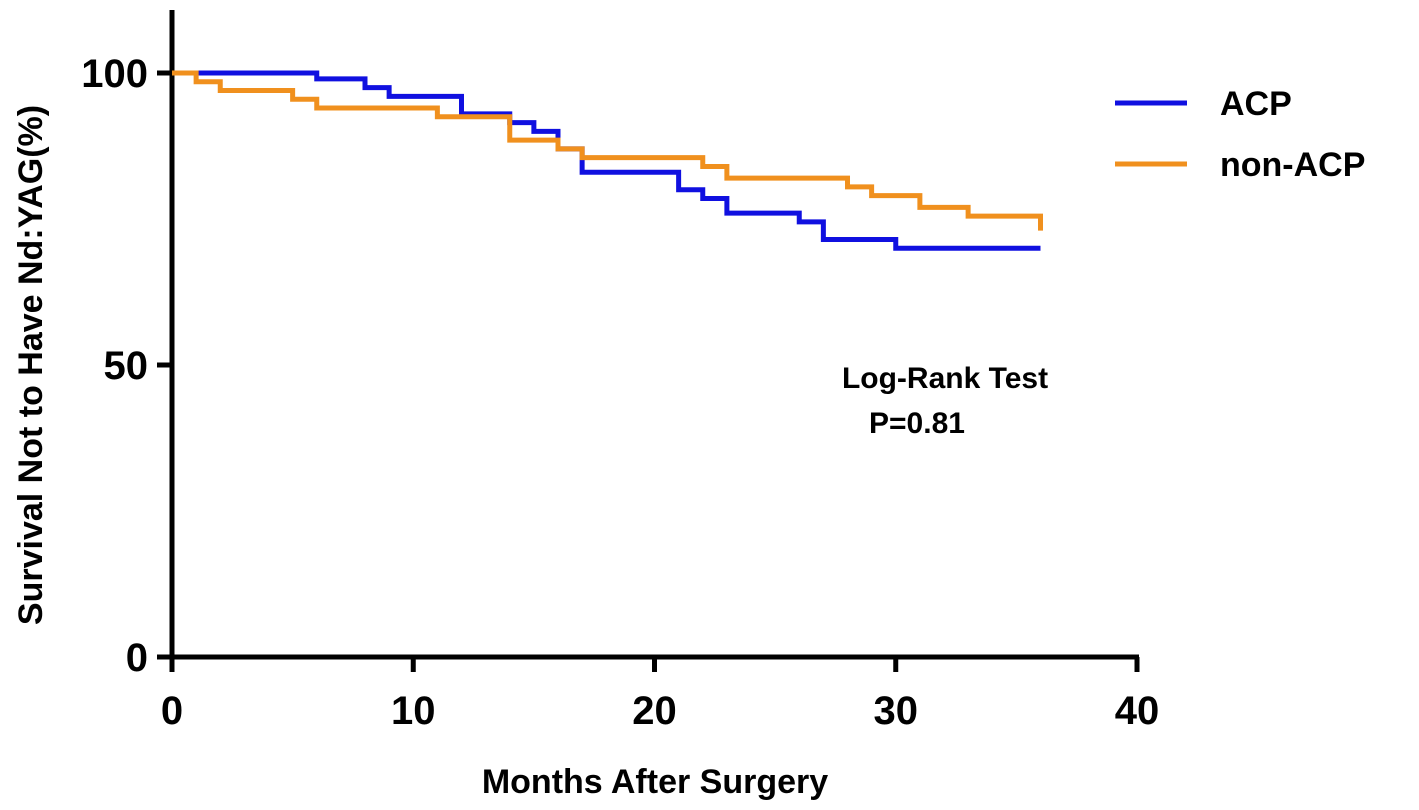 The height and width of the screenshot is (810, 1419). Describe the element at coordinates (1256, 104) in the screenshot. I see `legend-label-acp: ACP` at that location.